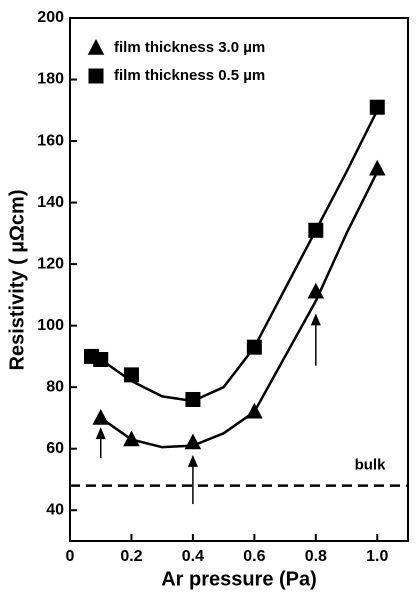 Image resolution: width=420 pixels, height=598 pixels. I want to click on y-axis-title: Resistivity ( µΩcm), so click(17, 280).